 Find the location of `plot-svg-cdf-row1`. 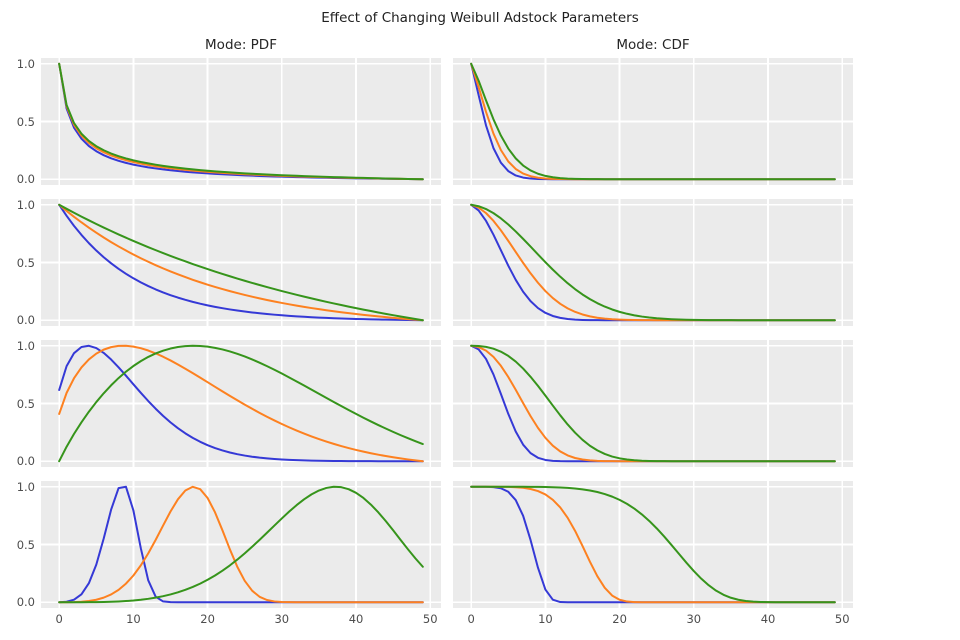

plot-svg-cdf-row1 is located at coordinates (653, 121).